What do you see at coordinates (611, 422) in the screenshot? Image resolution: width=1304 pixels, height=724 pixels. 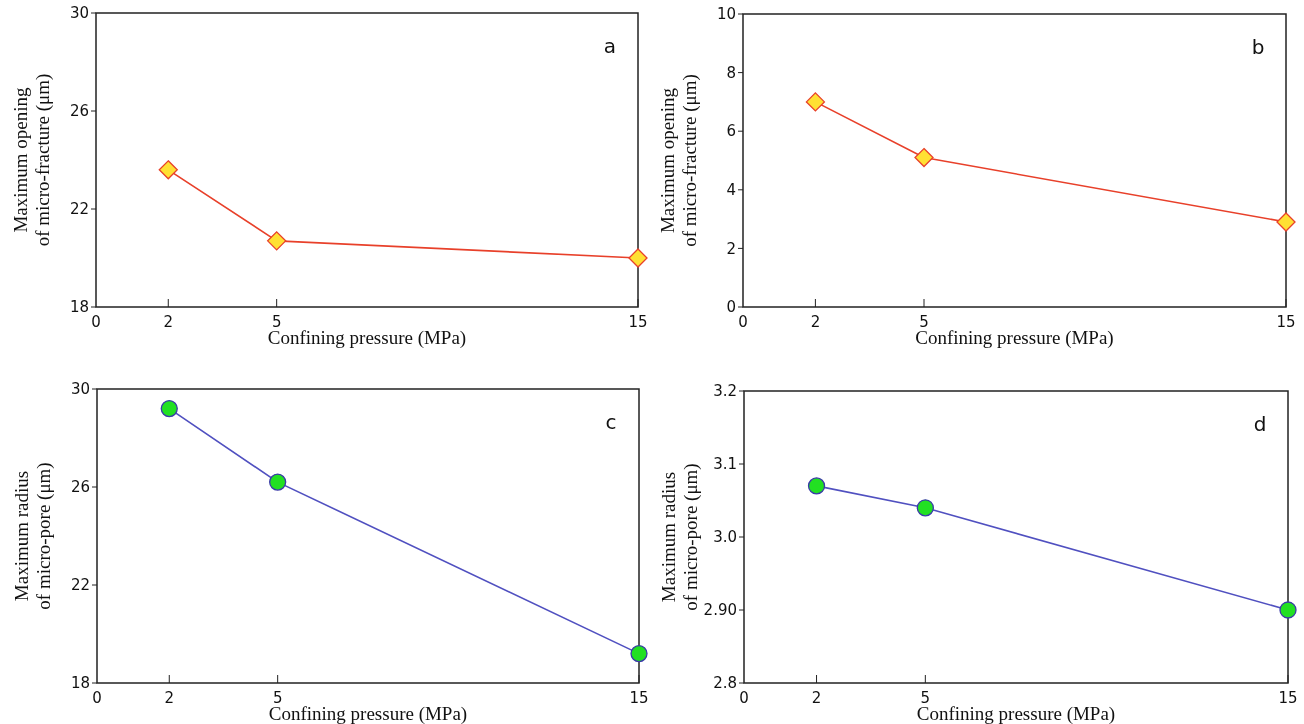 I see `annotation: c` at bounding box center [611, 422].